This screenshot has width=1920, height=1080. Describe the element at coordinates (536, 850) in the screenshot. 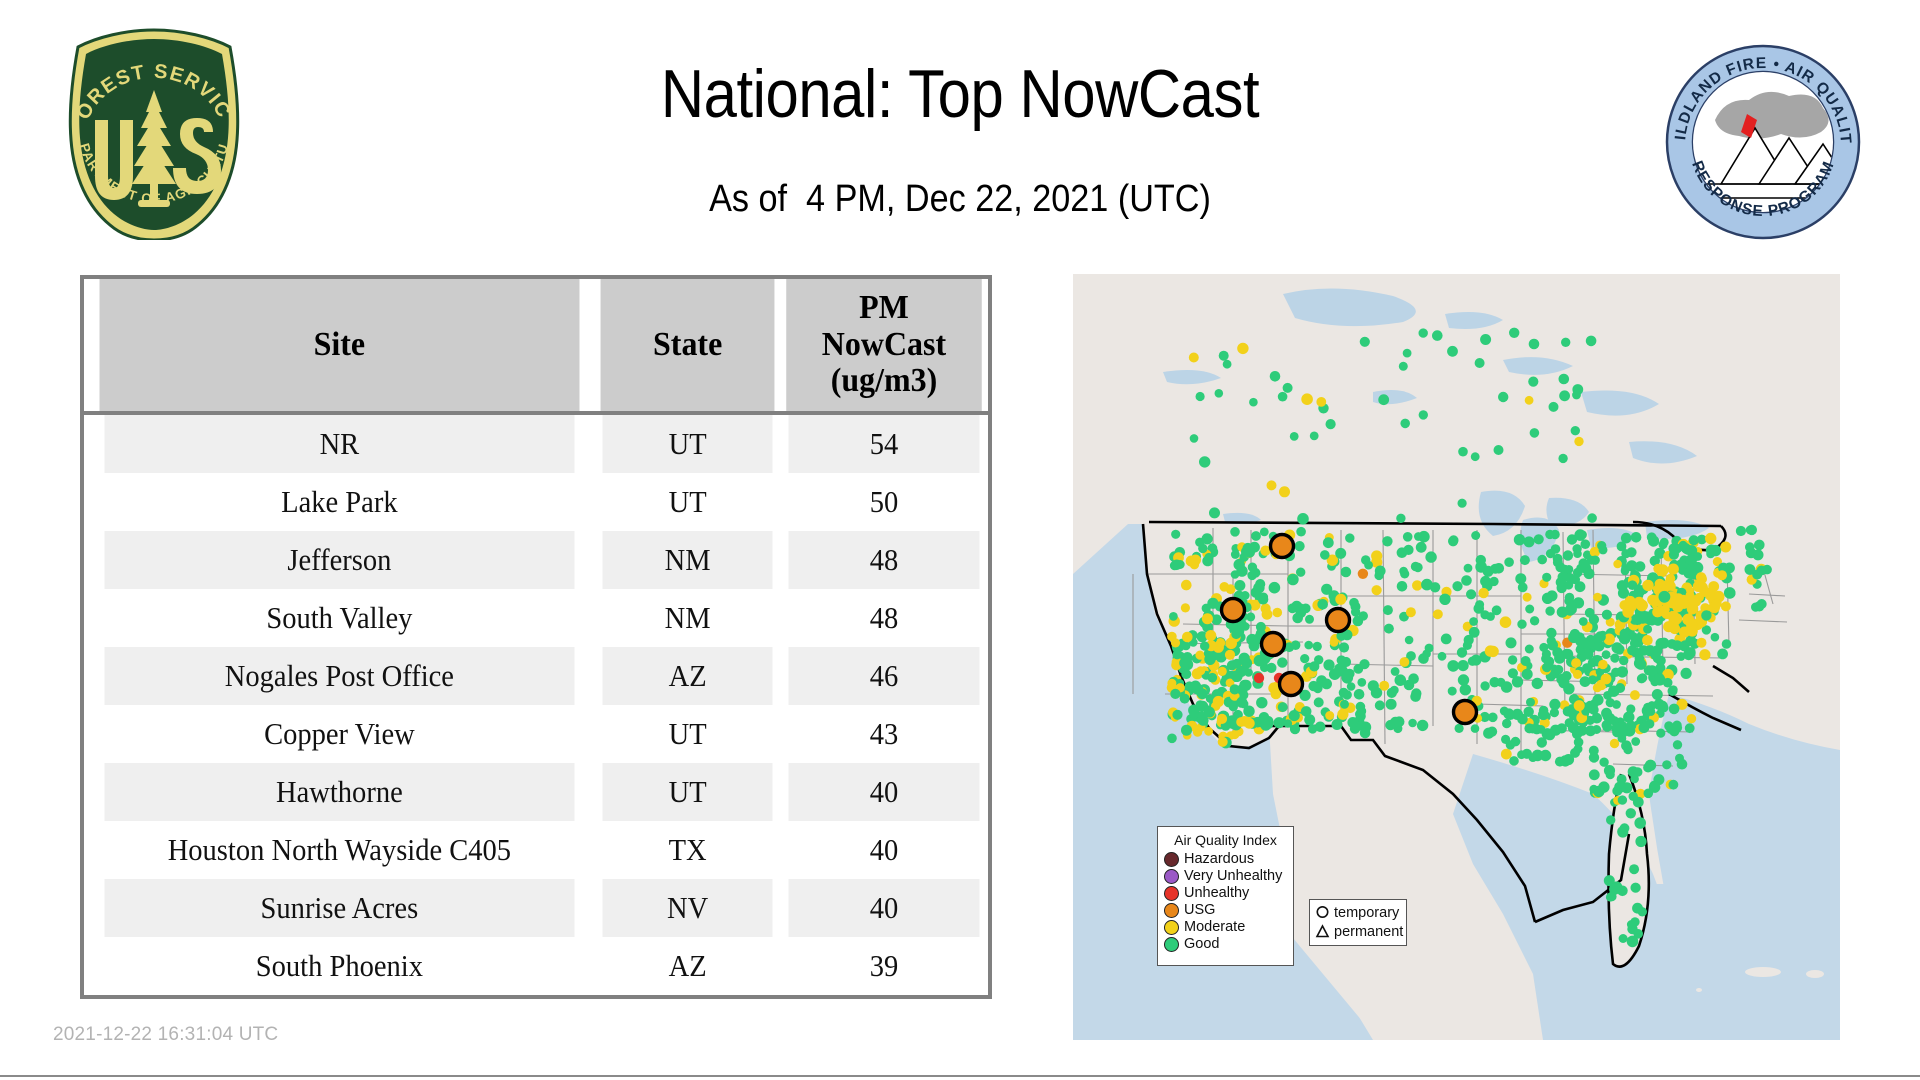

I see `table-row: Houston North Wayside C405 TX 40` at that location.